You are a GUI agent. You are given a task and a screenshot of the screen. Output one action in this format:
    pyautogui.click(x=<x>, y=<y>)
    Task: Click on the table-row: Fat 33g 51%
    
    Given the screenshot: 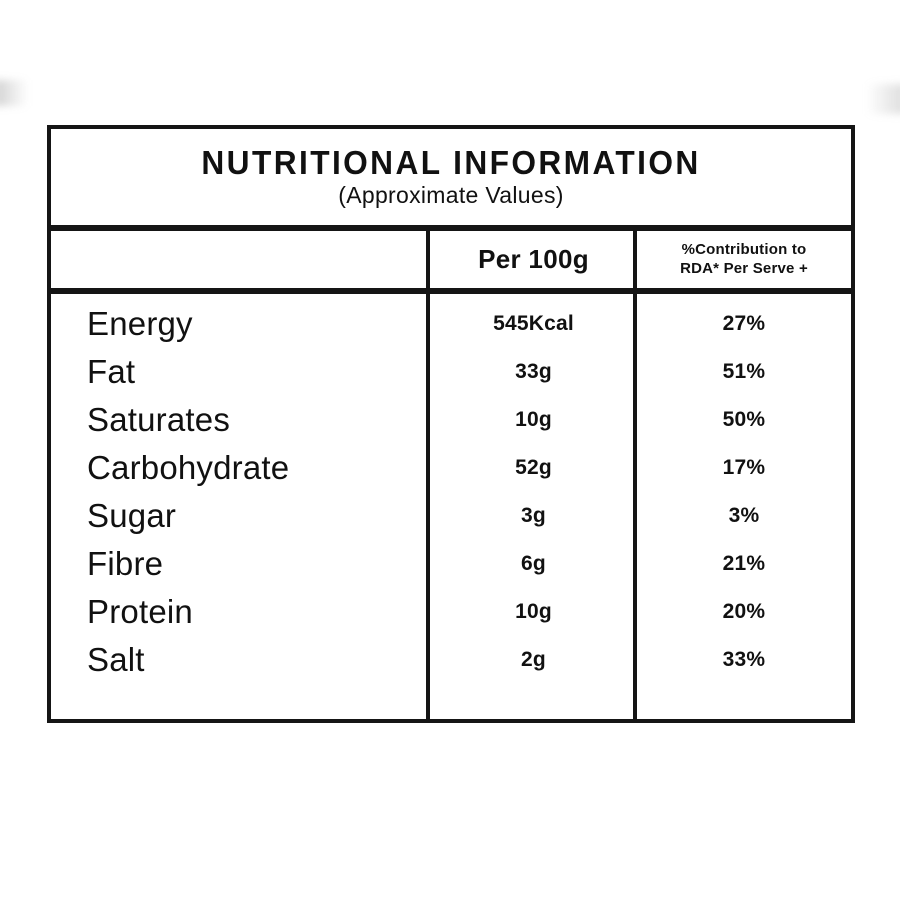 What is the action you would take?
    pyautogui.click(x=451, y=372)
    